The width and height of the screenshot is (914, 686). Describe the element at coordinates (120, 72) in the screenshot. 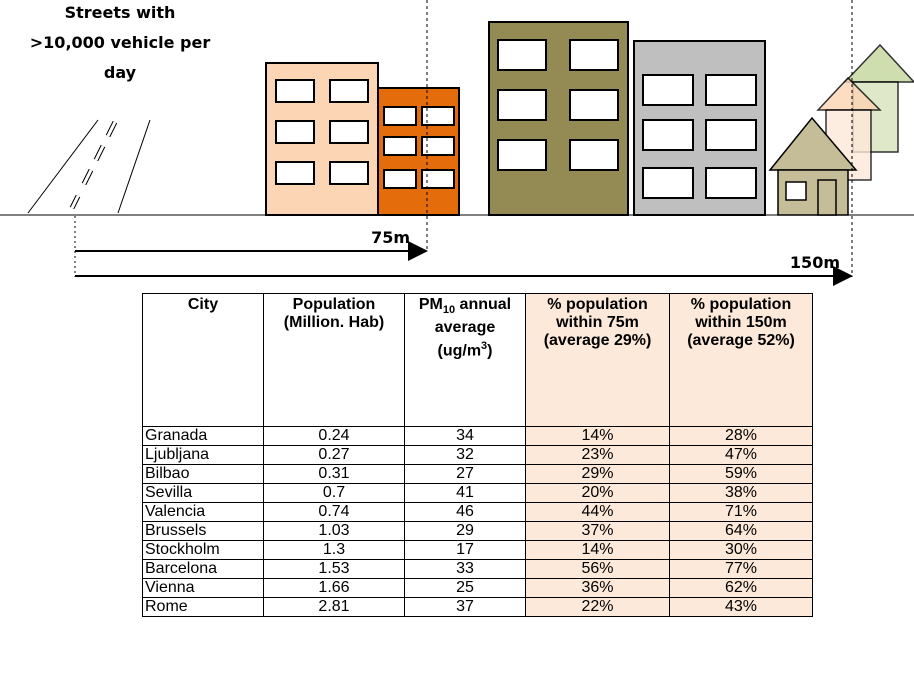

I see `street-label-line: day` at that location.